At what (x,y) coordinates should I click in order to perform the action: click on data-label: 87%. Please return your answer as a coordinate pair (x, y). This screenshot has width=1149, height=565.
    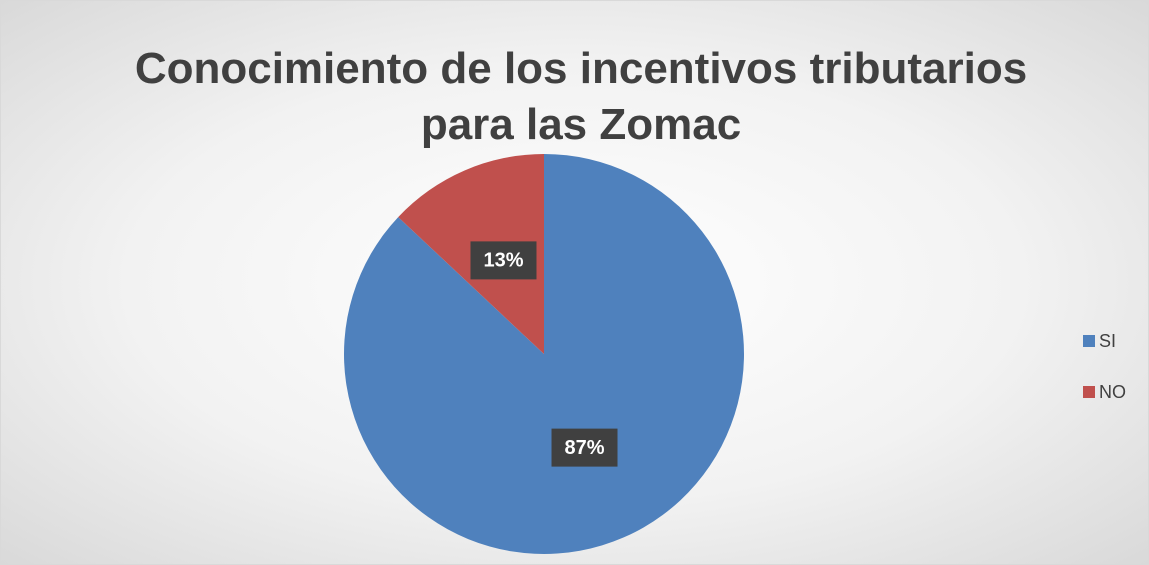
    Looking at the image, I should click on (584, 448).